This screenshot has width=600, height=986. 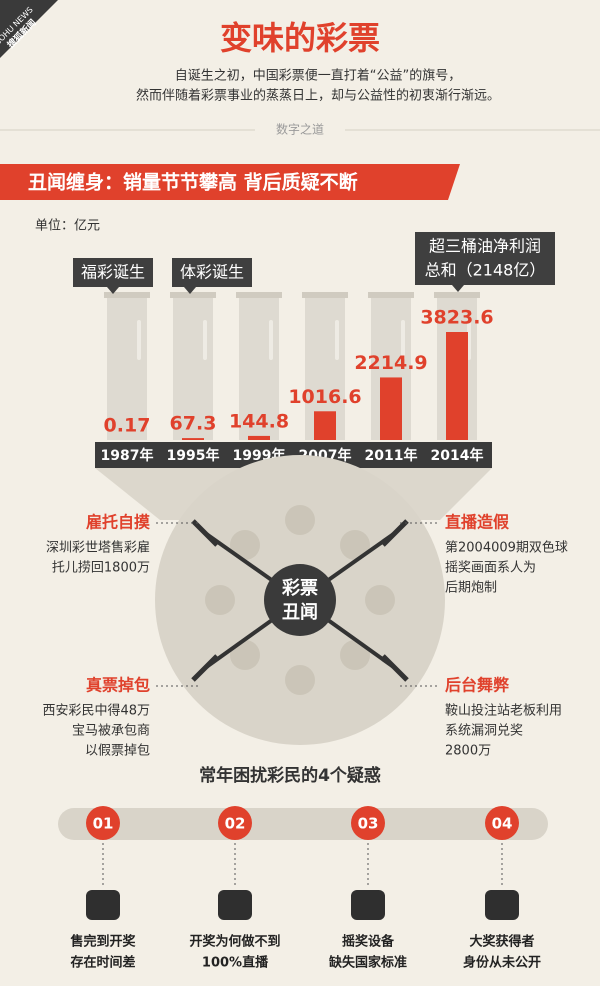 I want to click on value-label: 67.3, so click(x=193, y=424).